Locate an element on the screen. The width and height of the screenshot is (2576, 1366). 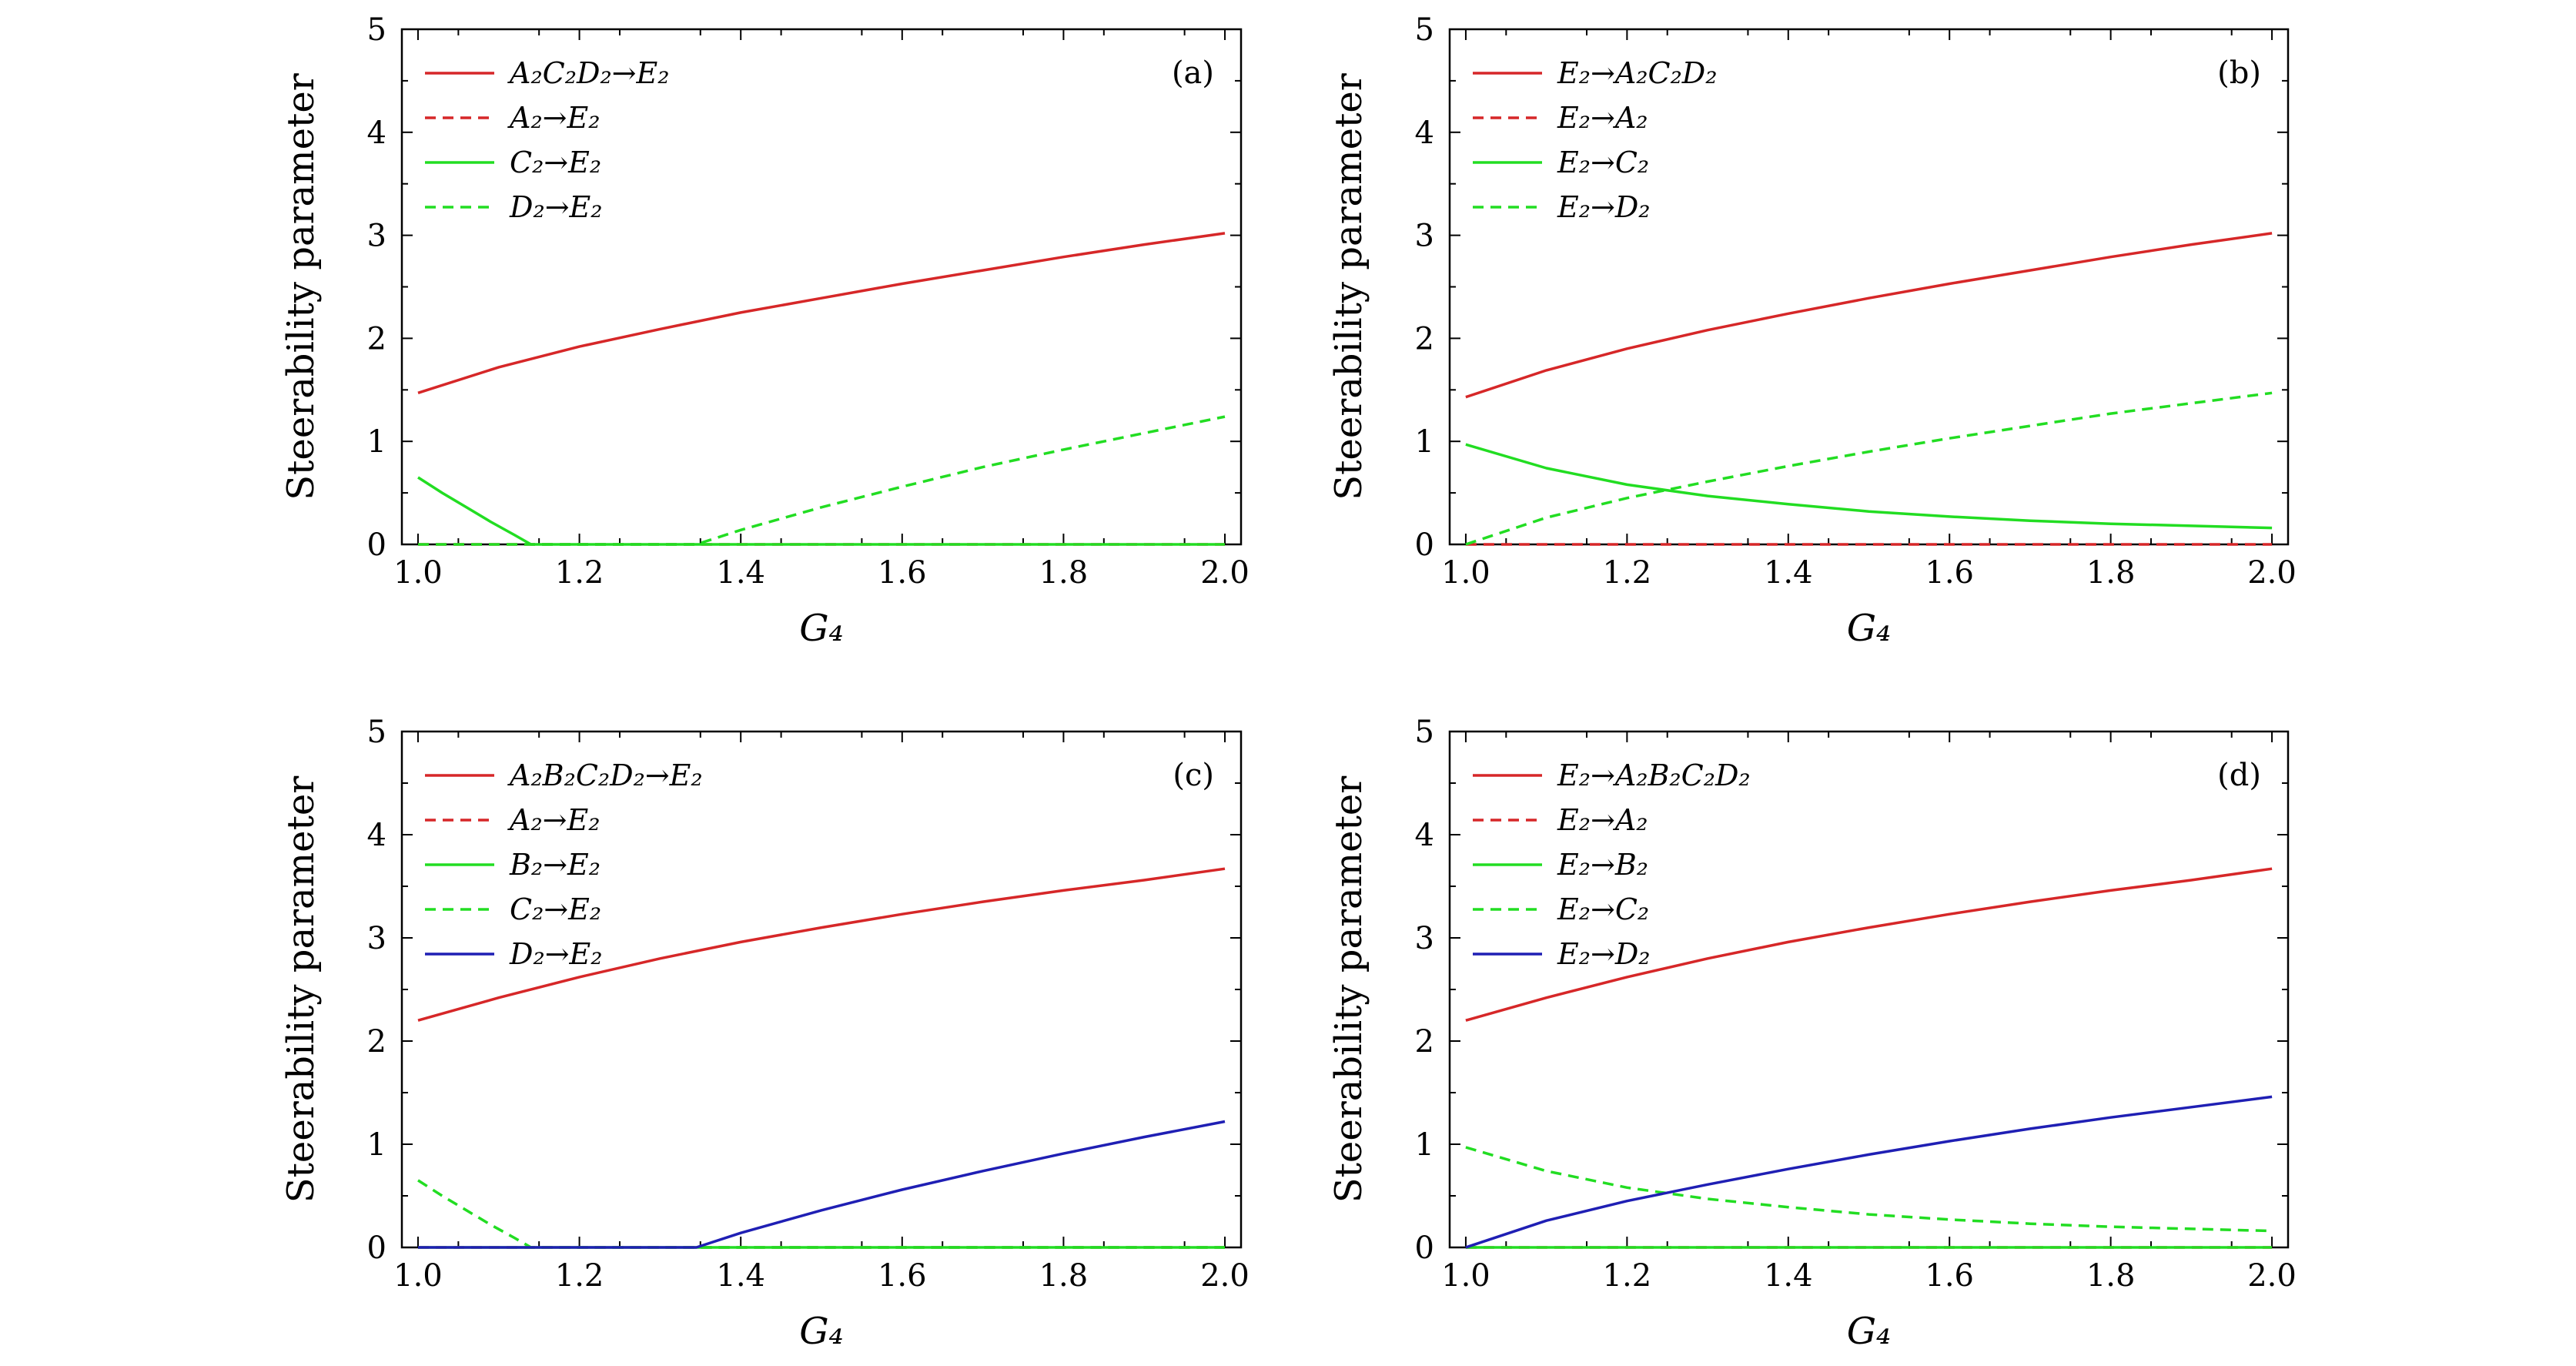
legend-label: A₂B₂C₂D₂→E₂ is located at coordinates (605, 775).